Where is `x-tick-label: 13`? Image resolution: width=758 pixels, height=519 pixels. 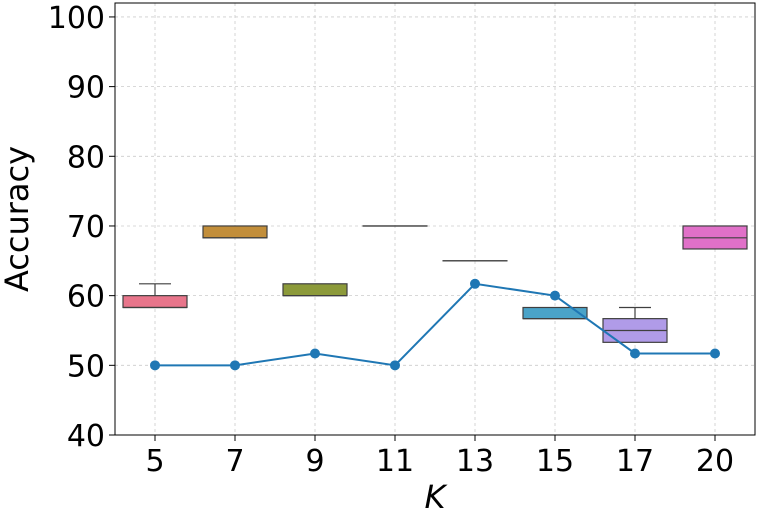
x-tick-label: 13 is located at coordinates (475, 461).